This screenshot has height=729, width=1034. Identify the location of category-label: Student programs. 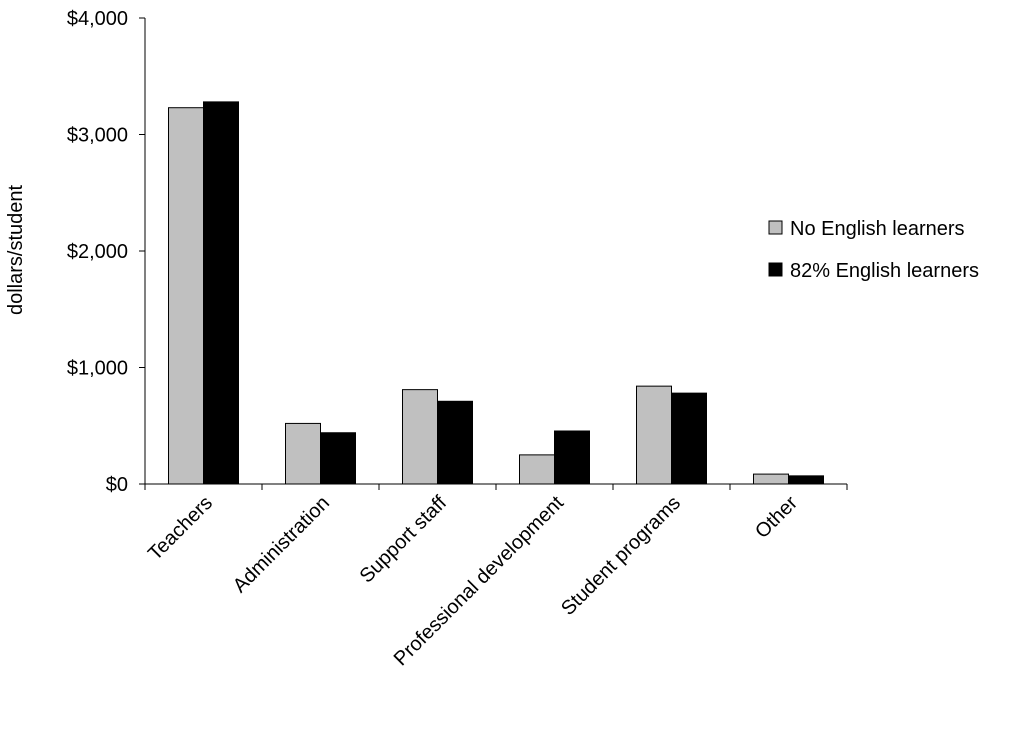
(621, 556).